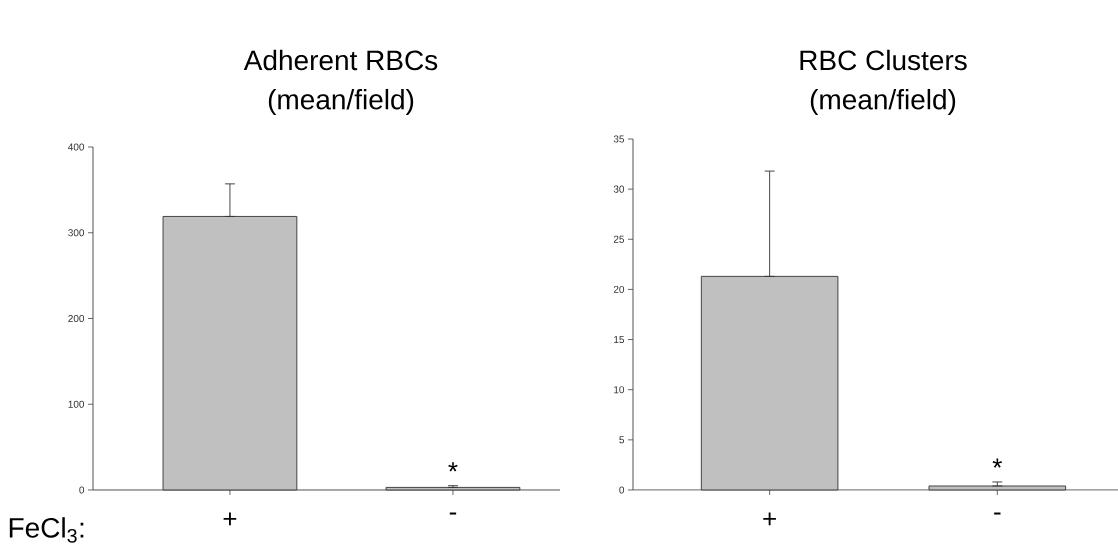 The width and height of the screenshot is (1118, 548). What do you see at coordinates (619, 390) in the screenshot?
I see `y-tick-label: 10` at bounding box center [619, 390].